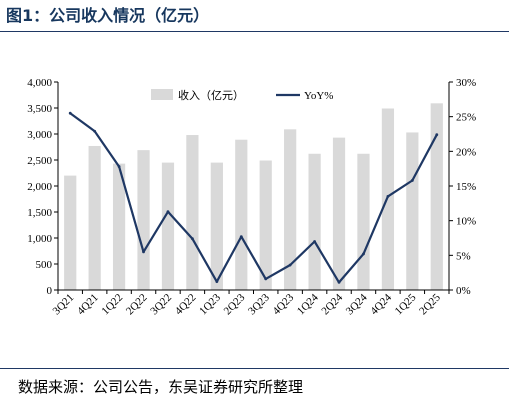 The width and height of the screenshot is (509, 402). I want to click on x-tick-label-4Q21: 4Q21, so click(88, 305).